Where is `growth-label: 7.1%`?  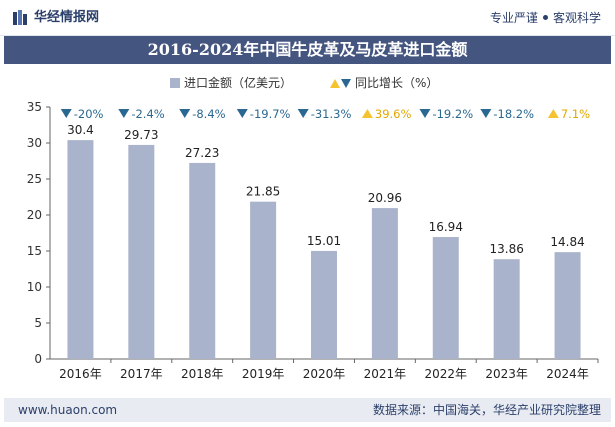
growth-label: 7.1% is located at coordinates (575, 114).